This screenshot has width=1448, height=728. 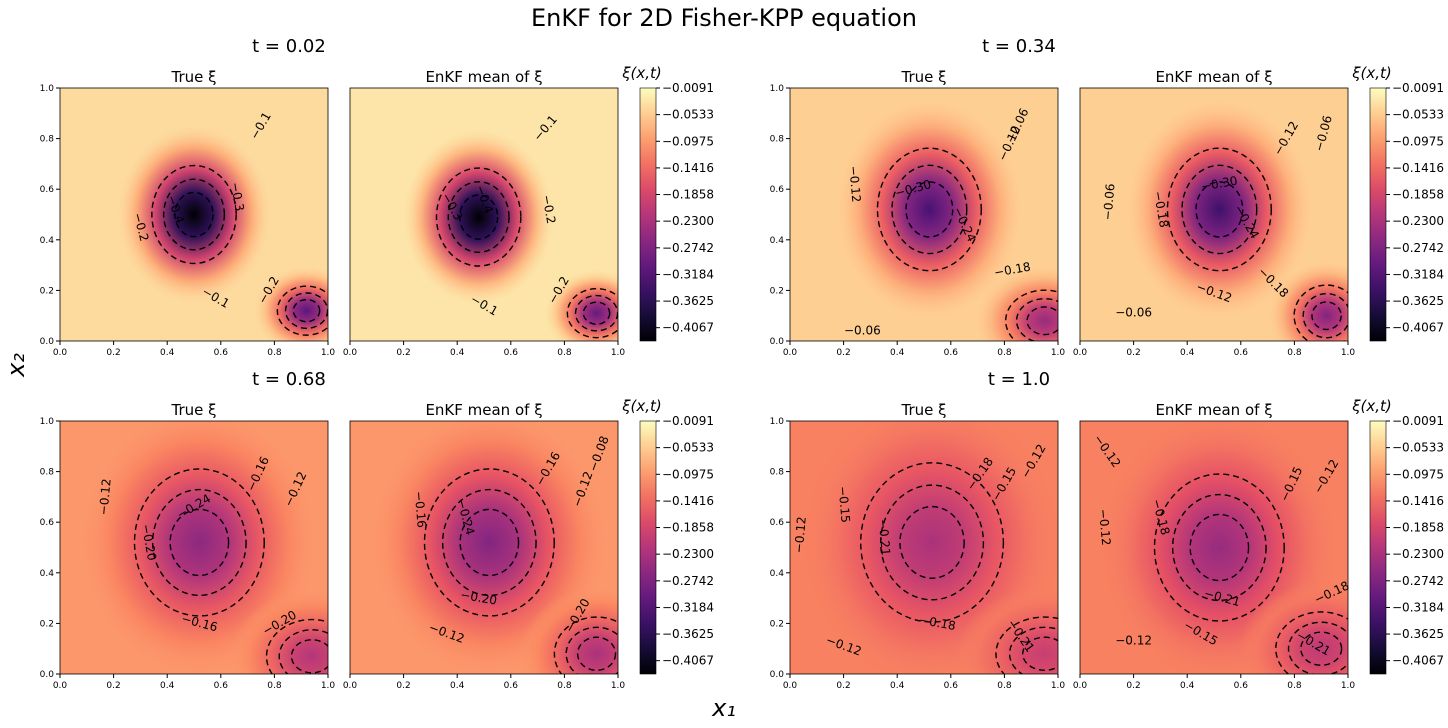 What do you see at coordinates (1219, 184) in the screenshot?
I see `contour-label: −0.30` at bounding box center [1219, 184].